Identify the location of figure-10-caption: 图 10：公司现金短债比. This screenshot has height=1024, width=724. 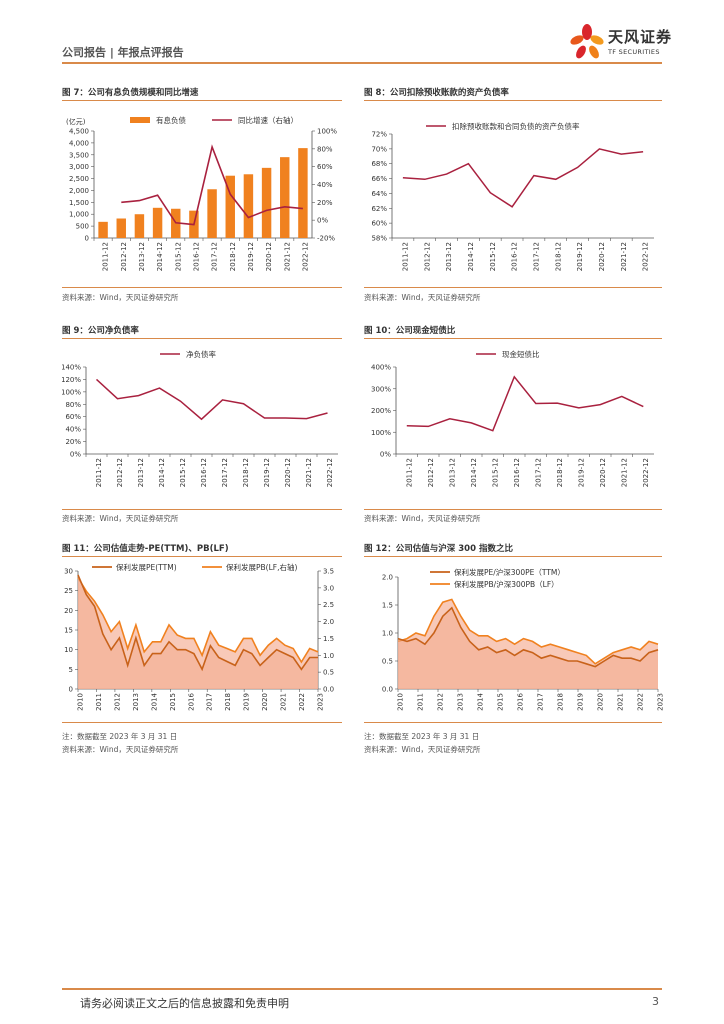
(410, 331).